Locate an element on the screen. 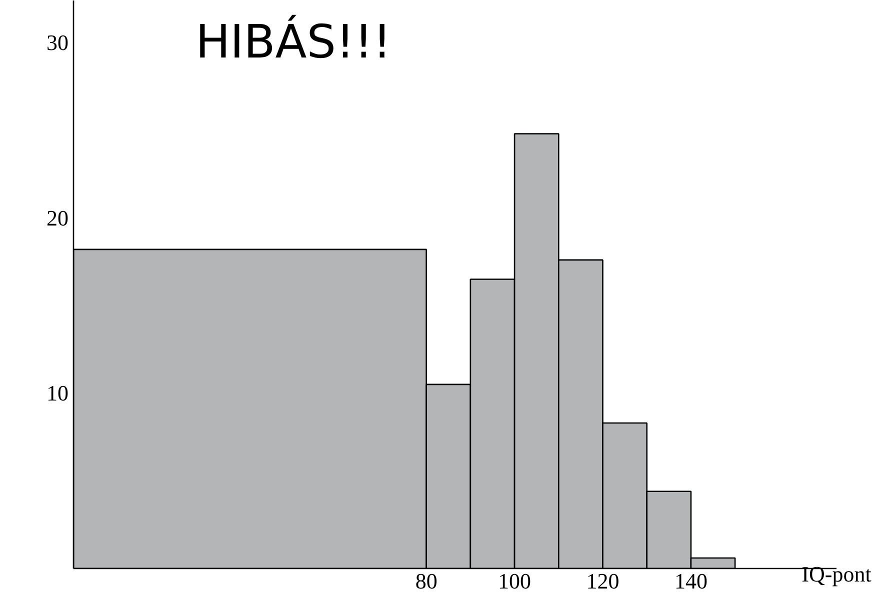 The image size is (876, 616). x-tick-label: 100 is located at coordinates (515, 581).